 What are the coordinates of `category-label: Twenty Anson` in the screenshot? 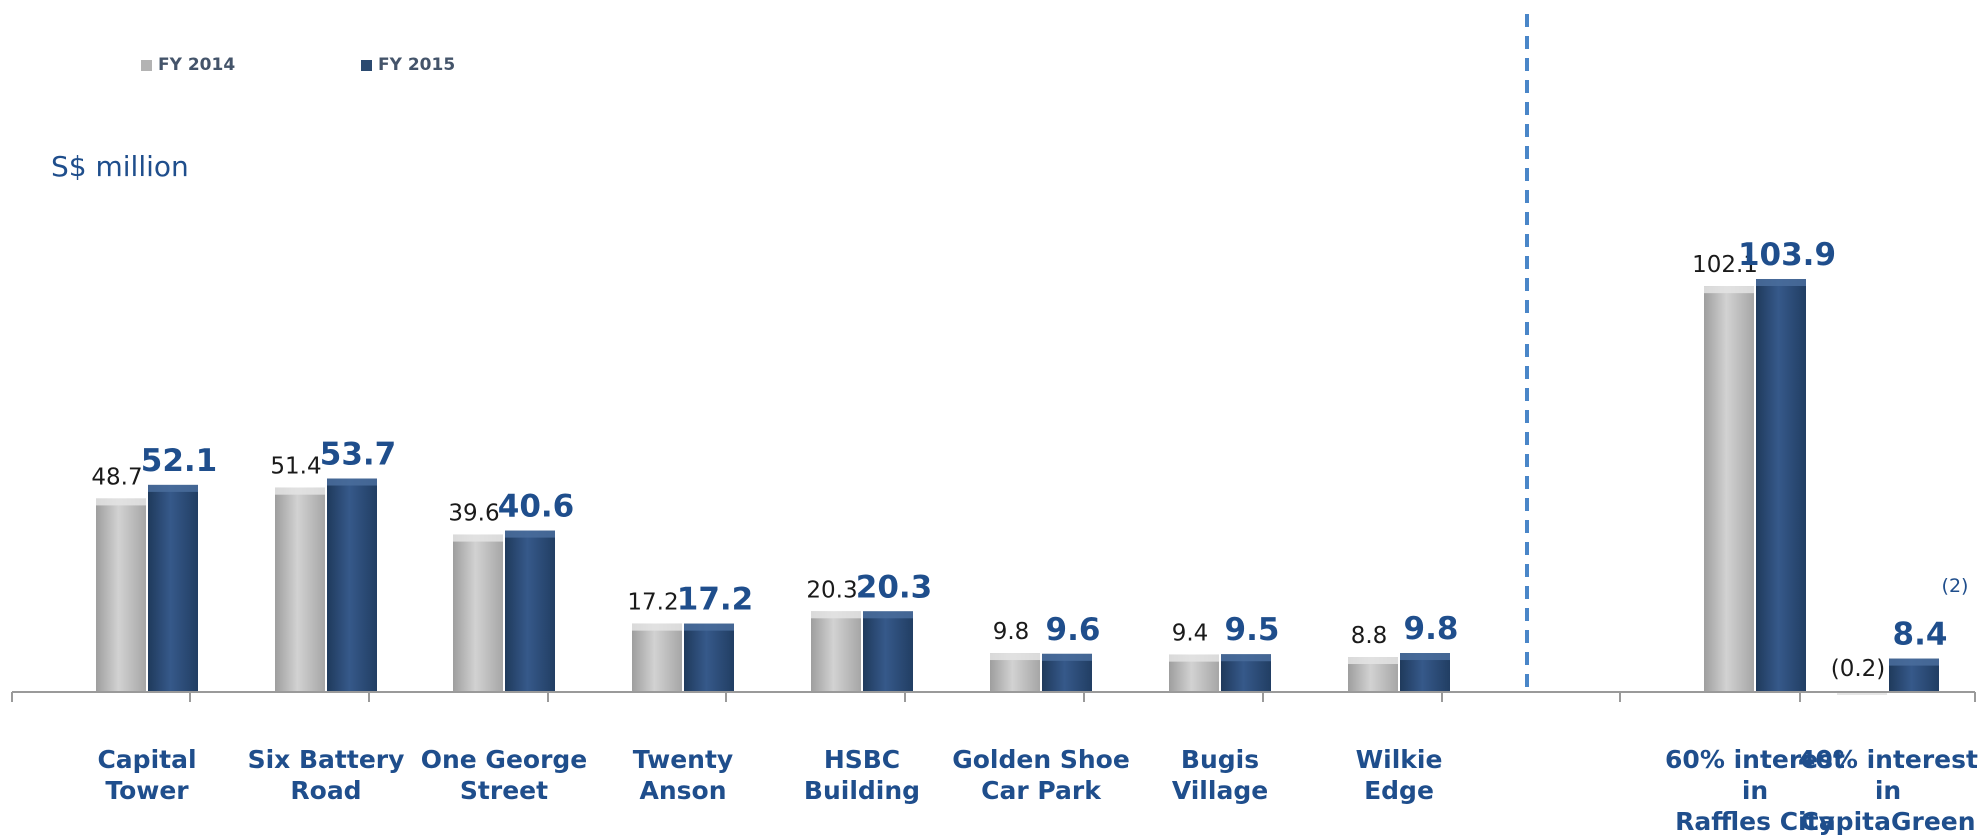 It's located at (683, 775).